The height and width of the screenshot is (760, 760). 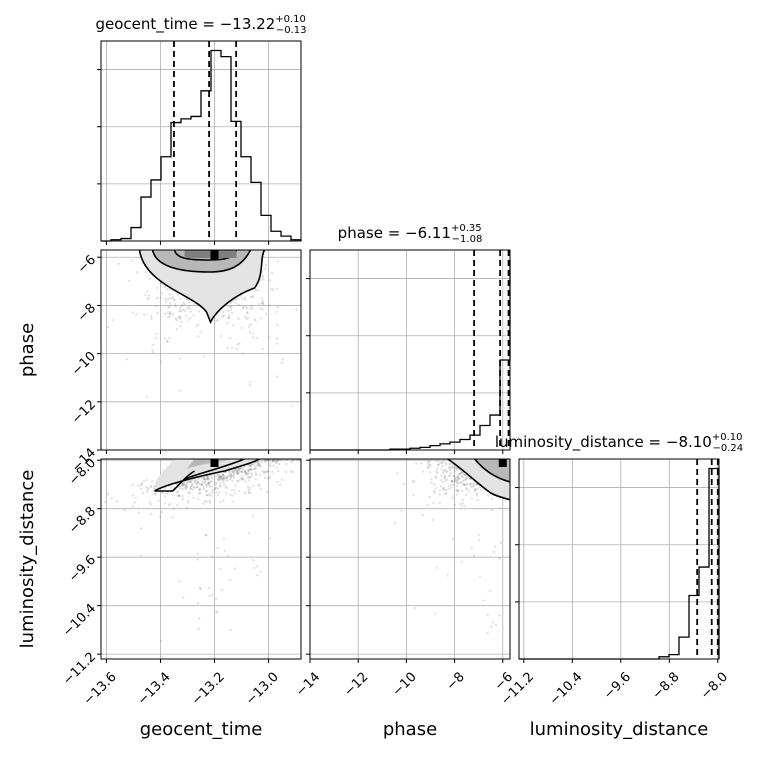 What do you see at coordinates (405, 685) in the screenshot?
I see `x-tick-label: −10` at bounding box center [405, 685].